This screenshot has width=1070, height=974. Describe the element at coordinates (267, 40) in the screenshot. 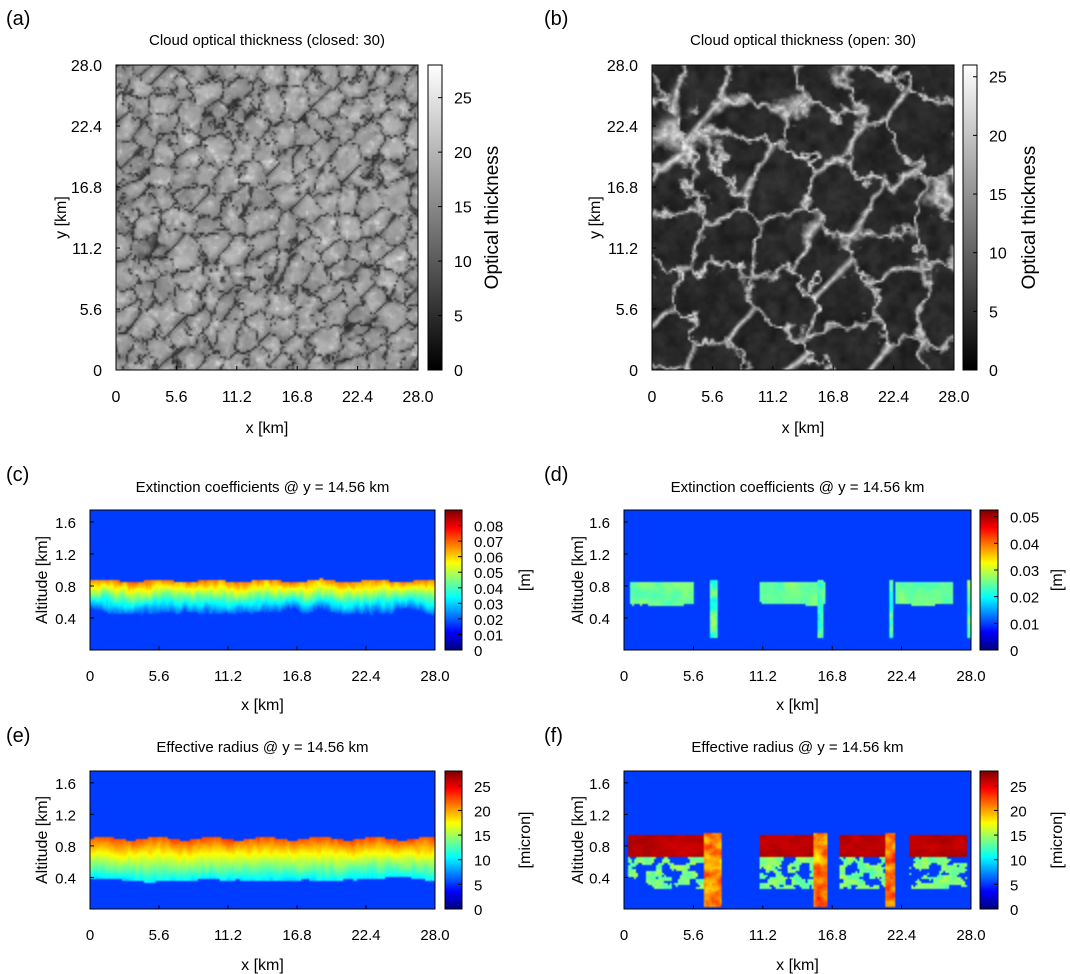

I see `chart-title: Cloud optical thickness (closed: 30)` at that location.